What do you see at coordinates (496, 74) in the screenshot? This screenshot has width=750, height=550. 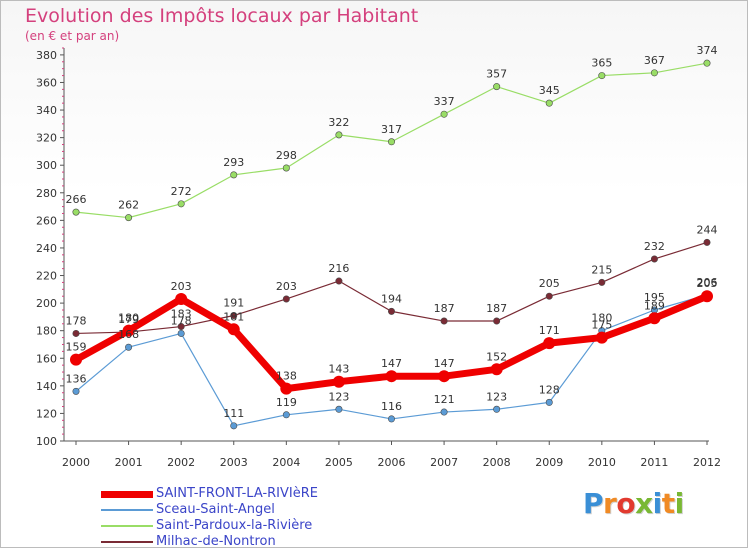 I see `data-label: 357` at bounding box center [496, 74].